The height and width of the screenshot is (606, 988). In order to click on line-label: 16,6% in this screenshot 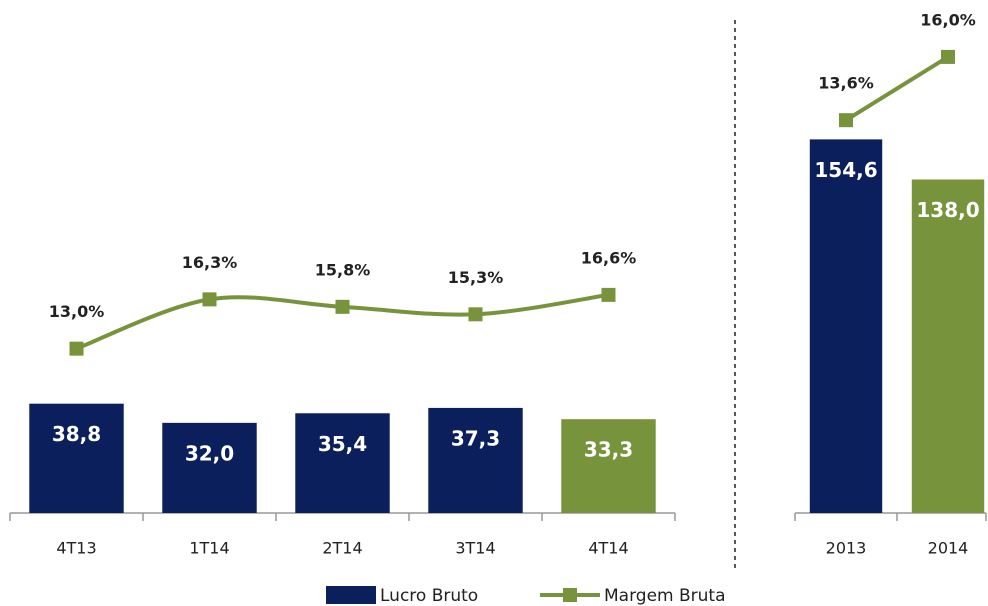, I will do `click(609, 257)`.